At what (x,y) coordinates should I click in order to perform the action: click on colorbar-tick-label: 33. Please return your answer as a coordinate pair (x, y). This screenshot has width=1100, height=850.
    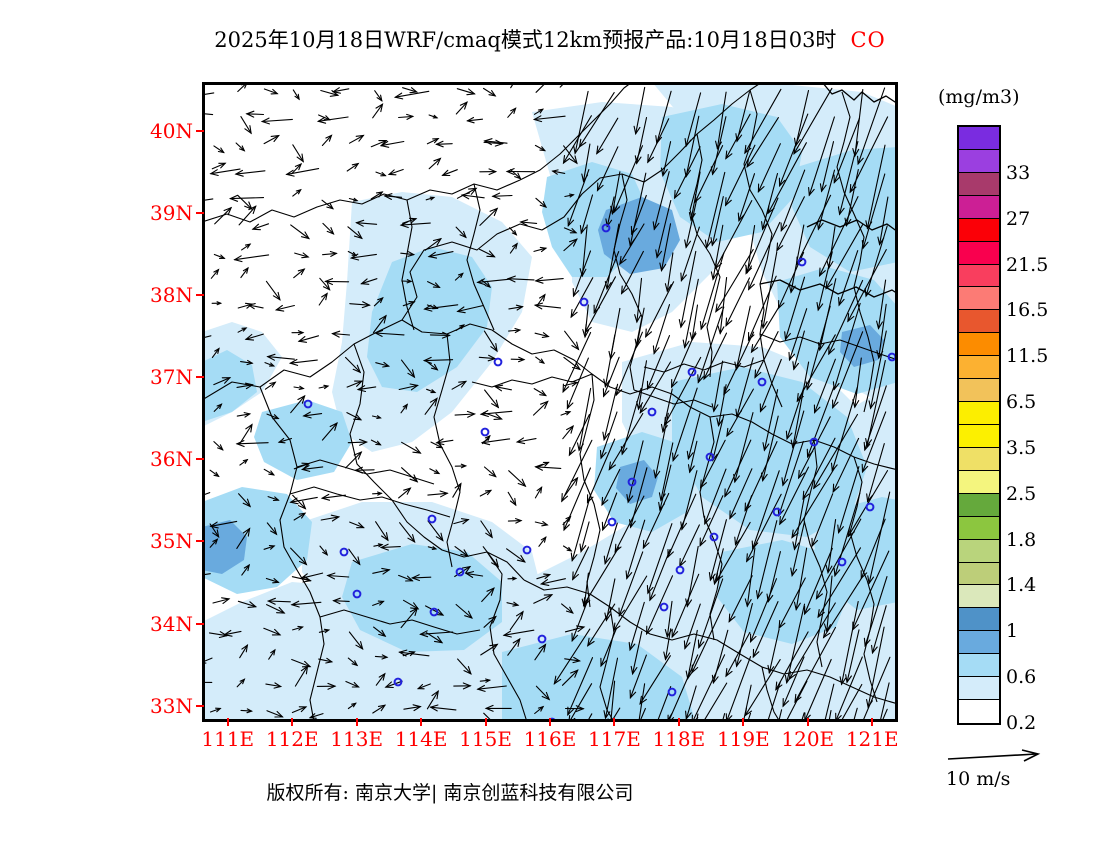
    Looking at the image, I should click on (1018, 172).